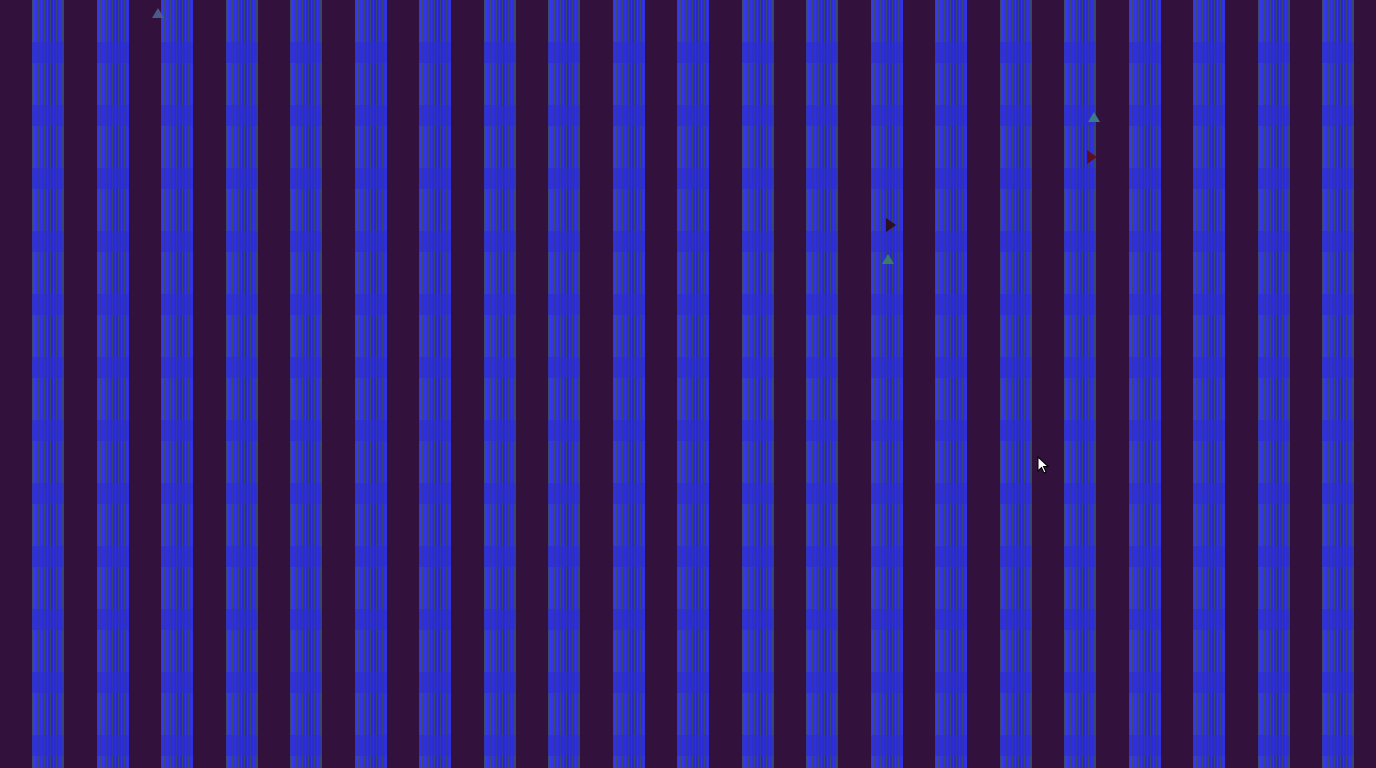 This screenshot has width=1376, height=768. I want to click on arrow-sprite, so click(1092, 157).